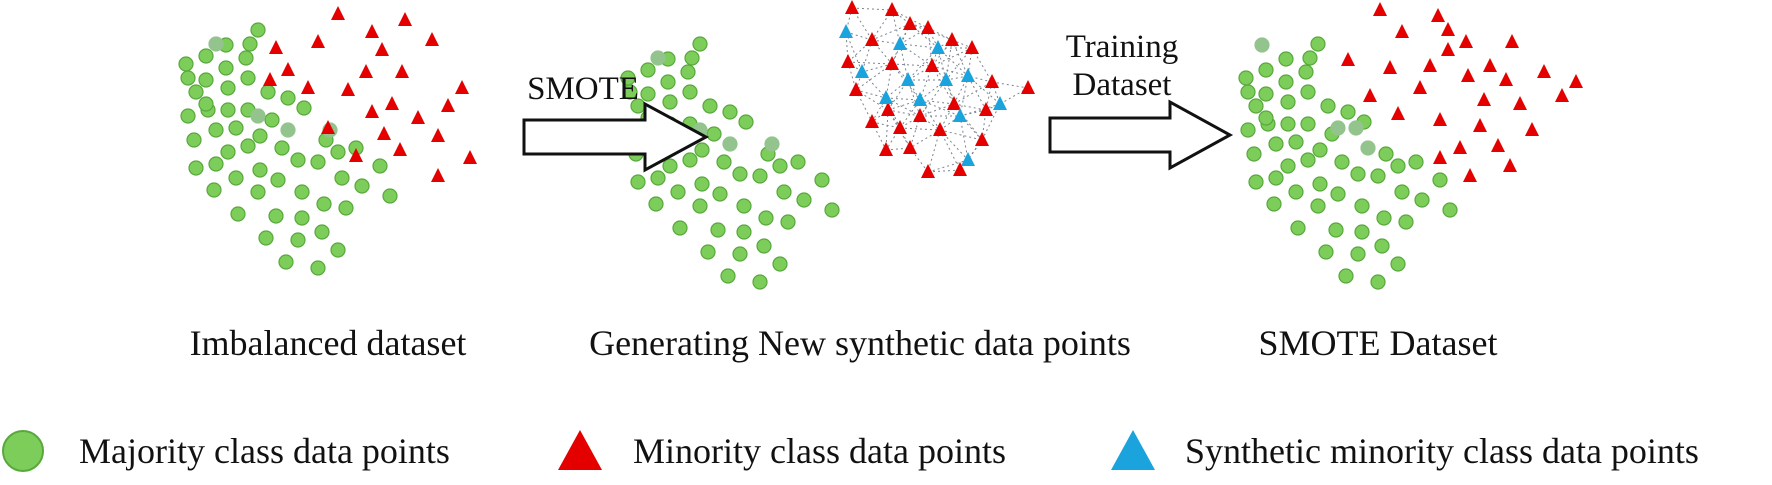 The height and width of the screenshot is (485, 1772). What do you see at coordinates (327, 141) in the screenshot?
I see `imbalanced-dataset-scatter` at bounding box center [327, 141].